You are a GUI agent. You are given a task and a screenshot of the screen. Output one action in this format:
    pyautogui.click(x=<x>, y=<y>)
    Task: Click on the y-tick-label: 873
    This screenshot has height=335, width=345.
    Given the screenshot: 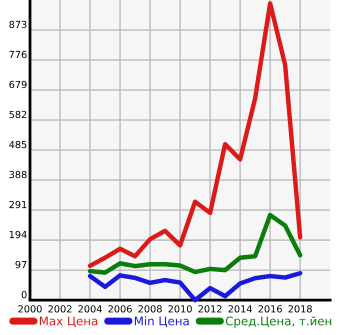 What is the action you would take?
    pyautogui.click(x=17, y=24)
    